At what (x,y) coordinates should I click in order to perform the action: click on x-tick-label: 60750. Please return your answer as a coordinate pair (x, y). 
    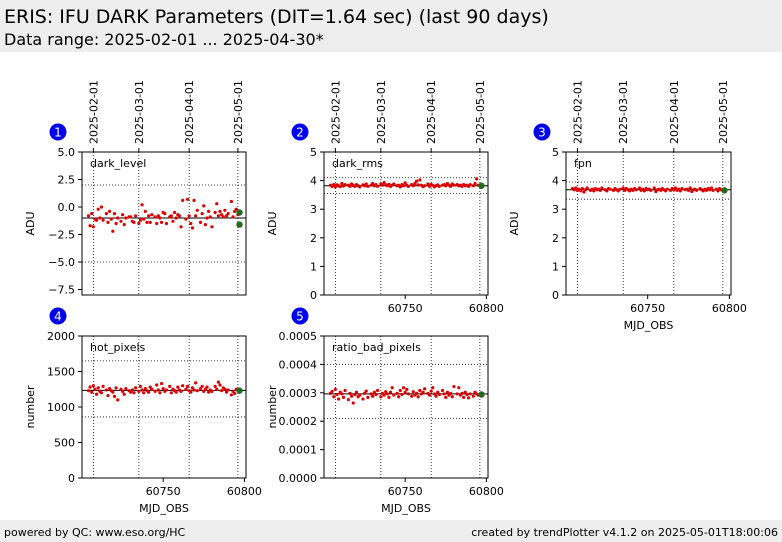
    Looking at the image, I should click on (405, 491).